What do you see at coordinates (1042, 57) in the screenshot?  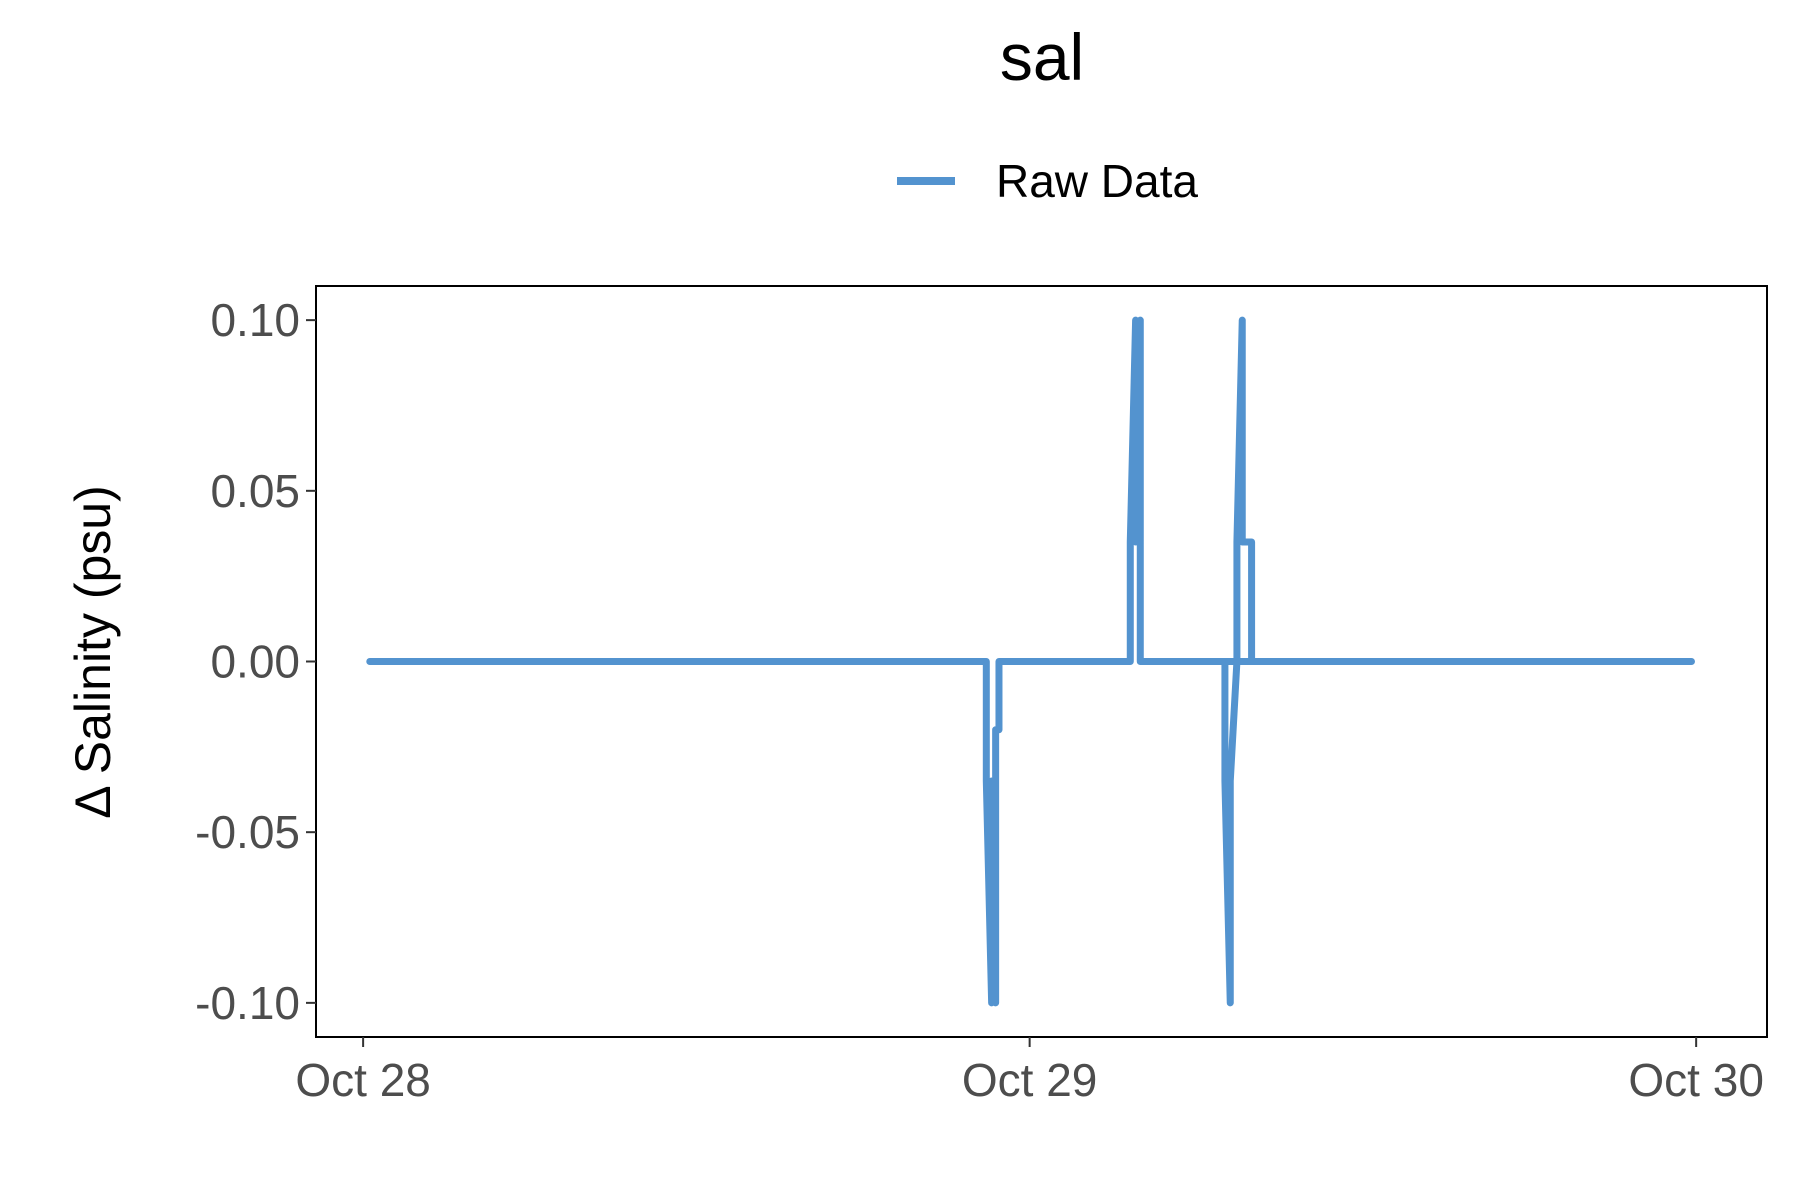 I see `chart-title: sal` at bounding box center [1042, 57].